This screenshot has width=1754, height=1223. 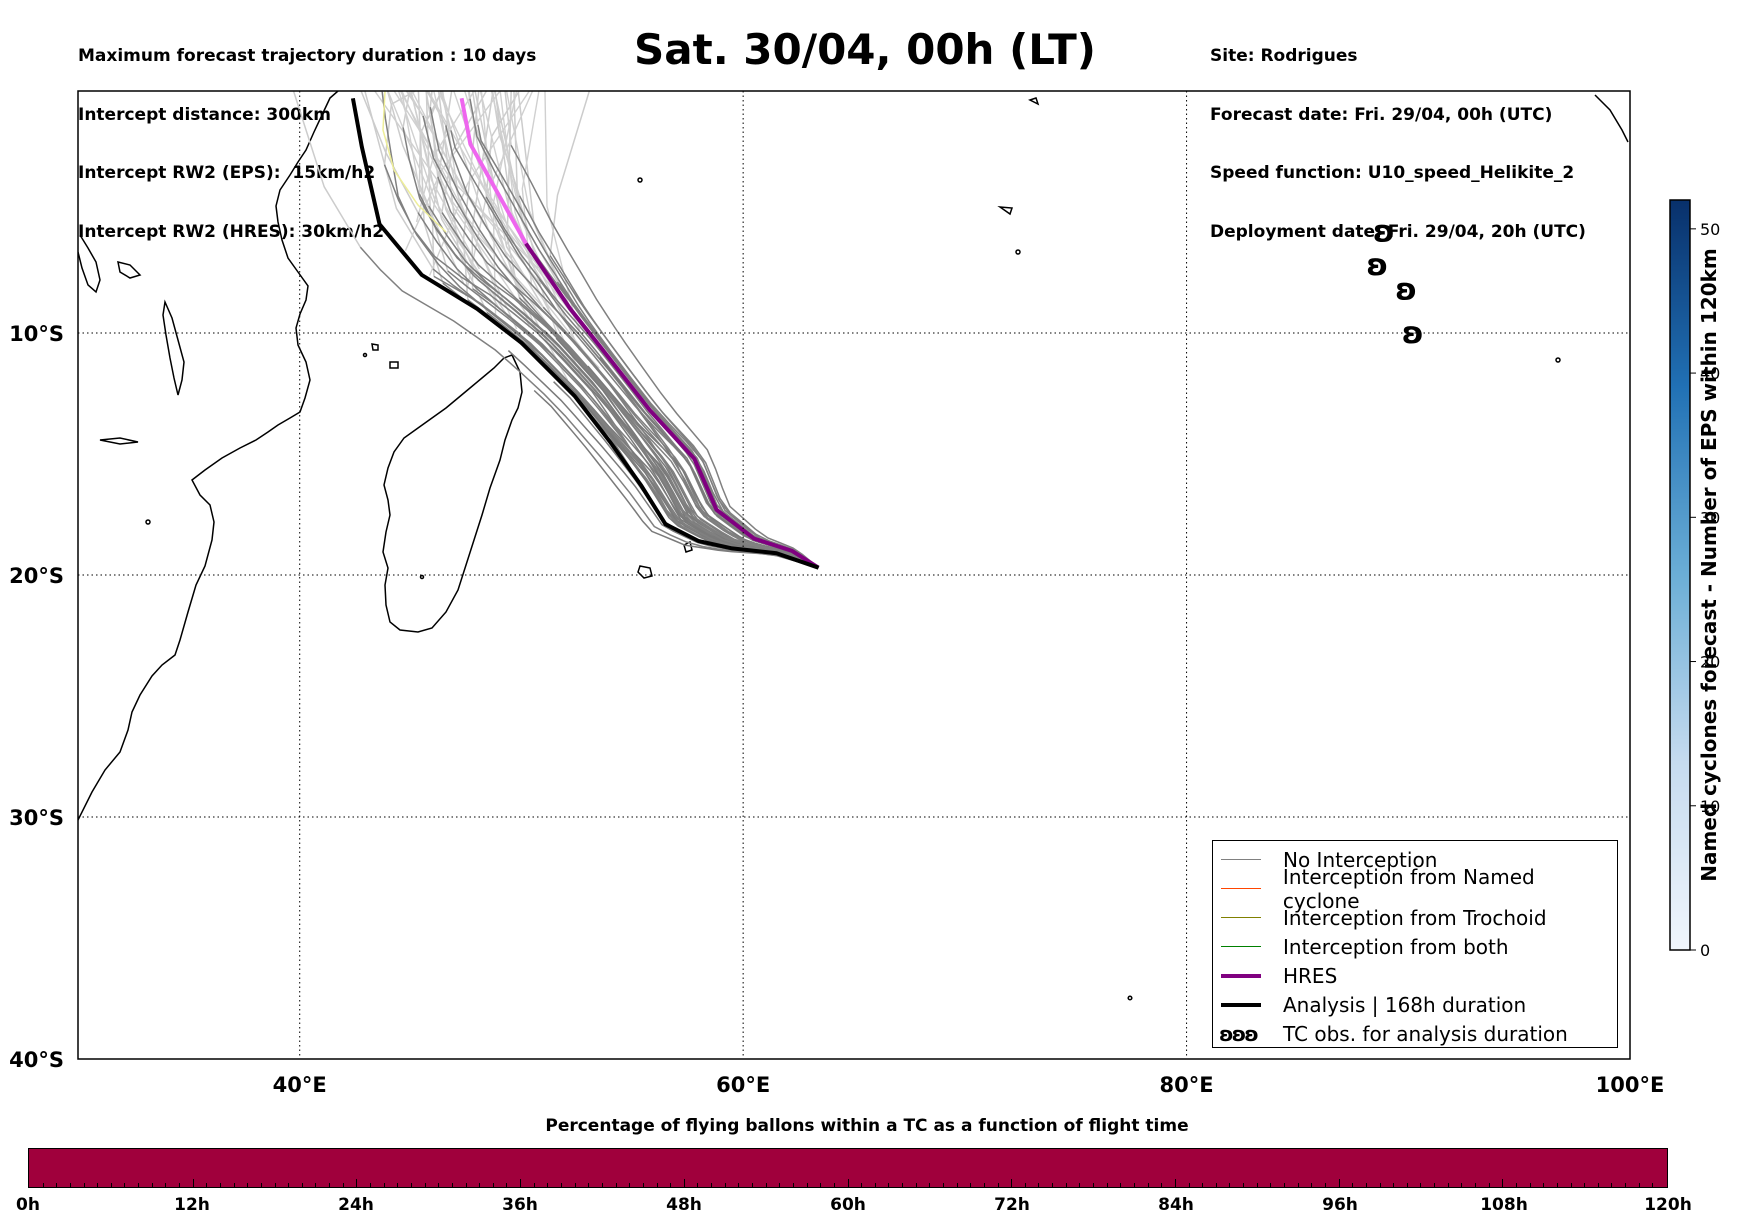 What do you see at coordinates (231, 231) in the screenshot?
I see `header-line: Intercept RW2 (HRES): 30km/h2` at bounding box center [231, 231].